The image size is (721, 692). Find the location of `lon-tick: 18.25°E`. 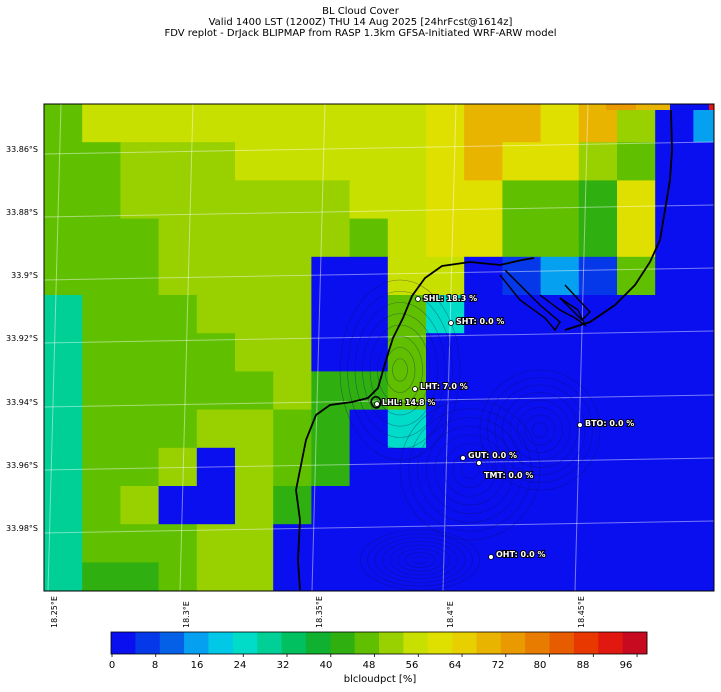

lon-tick: 18.25°E is located at coordinates (54, 612).